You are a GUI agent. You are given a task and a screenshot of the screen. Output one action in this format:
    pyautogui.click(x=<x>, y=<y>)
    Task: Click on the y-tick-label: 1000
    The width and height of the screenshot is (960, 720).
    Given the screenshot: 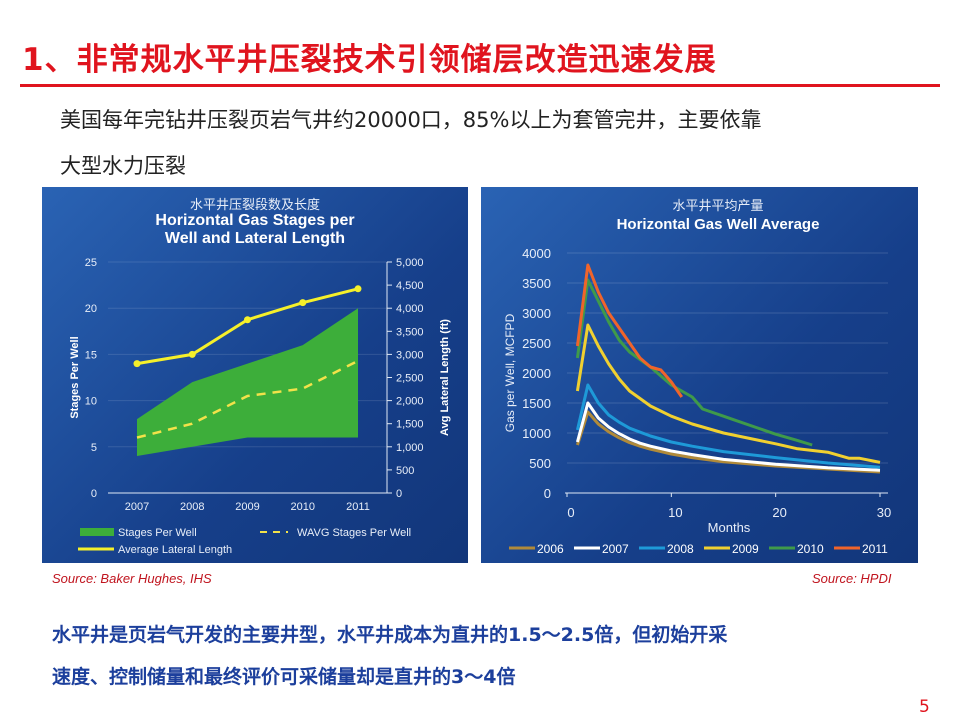 What is the action you would take?
    pyautogui.click(x=536, y=433)
    